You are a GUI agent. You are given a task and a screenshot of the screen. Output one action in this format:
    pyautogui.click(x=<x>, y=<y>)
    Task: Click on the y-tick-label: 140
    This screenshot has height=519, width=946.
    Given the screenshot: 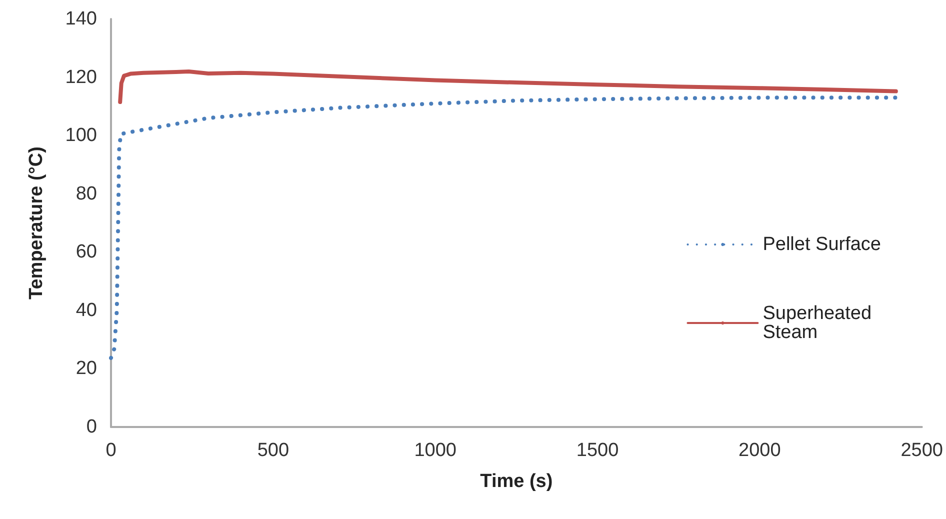 What is the action you would take?
    pyautogui.click(x=81, y=19)
    